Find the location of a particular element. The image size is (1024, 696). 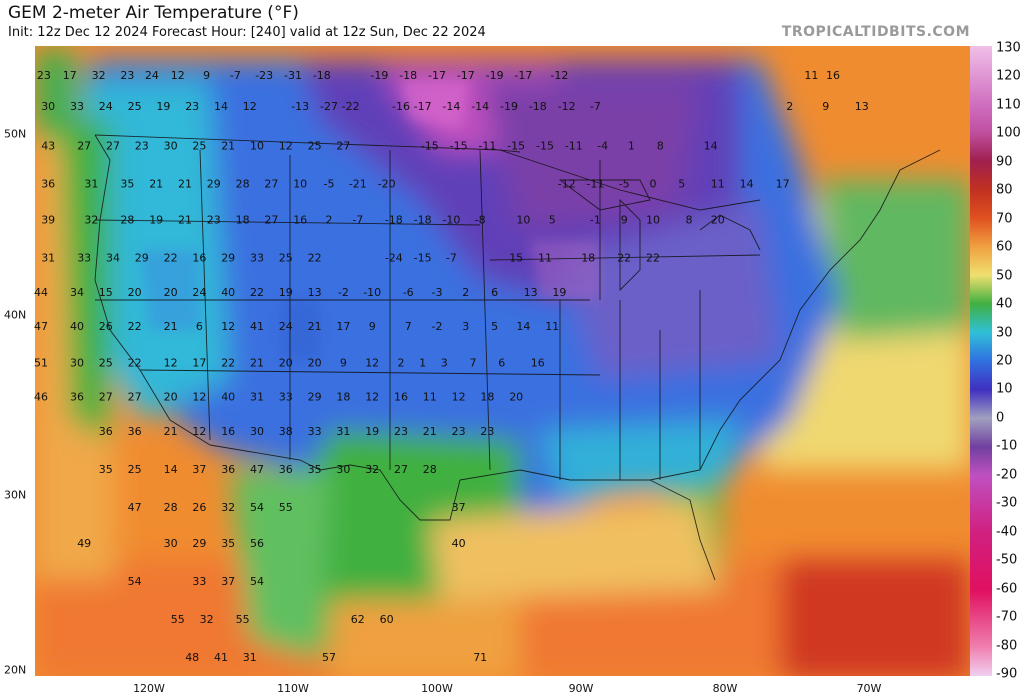

temperature-value: -14 is located at coordinates (480, 106).